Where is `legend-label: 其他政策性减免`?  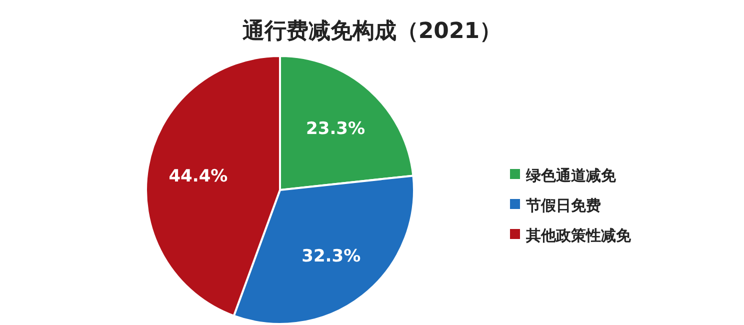 legend-label: 其他政策性减免 is located at coordinates (578, 235).